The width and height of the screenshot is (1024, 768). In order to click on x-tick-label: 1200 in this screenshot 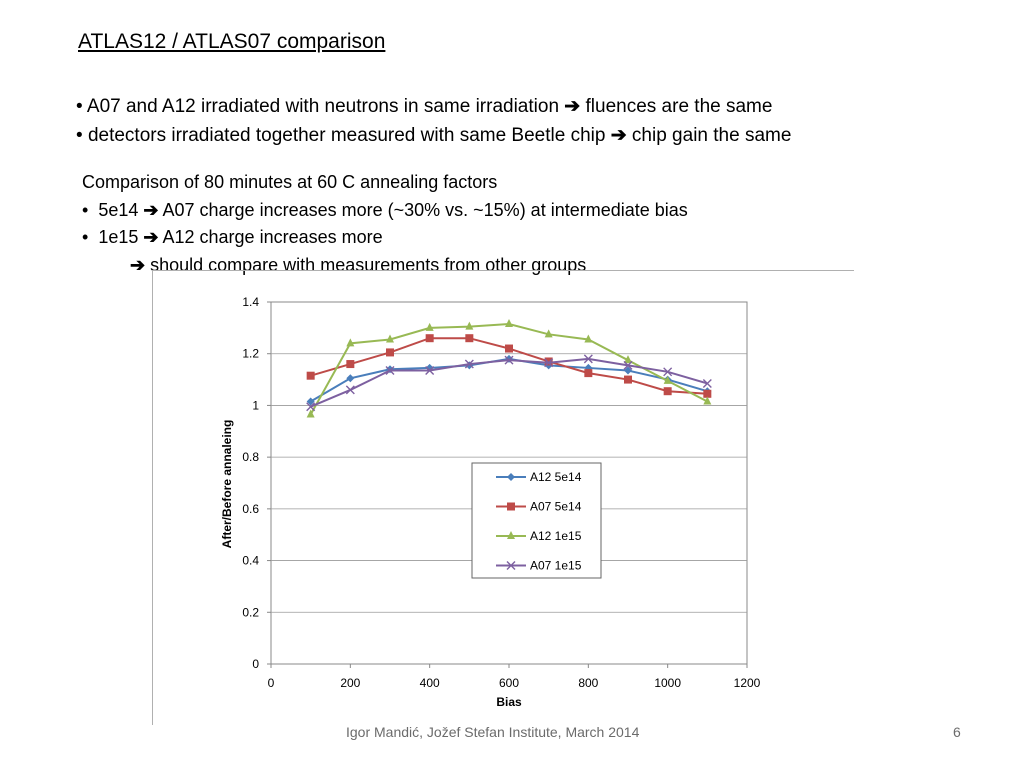, I will do `click(747, 683)`.